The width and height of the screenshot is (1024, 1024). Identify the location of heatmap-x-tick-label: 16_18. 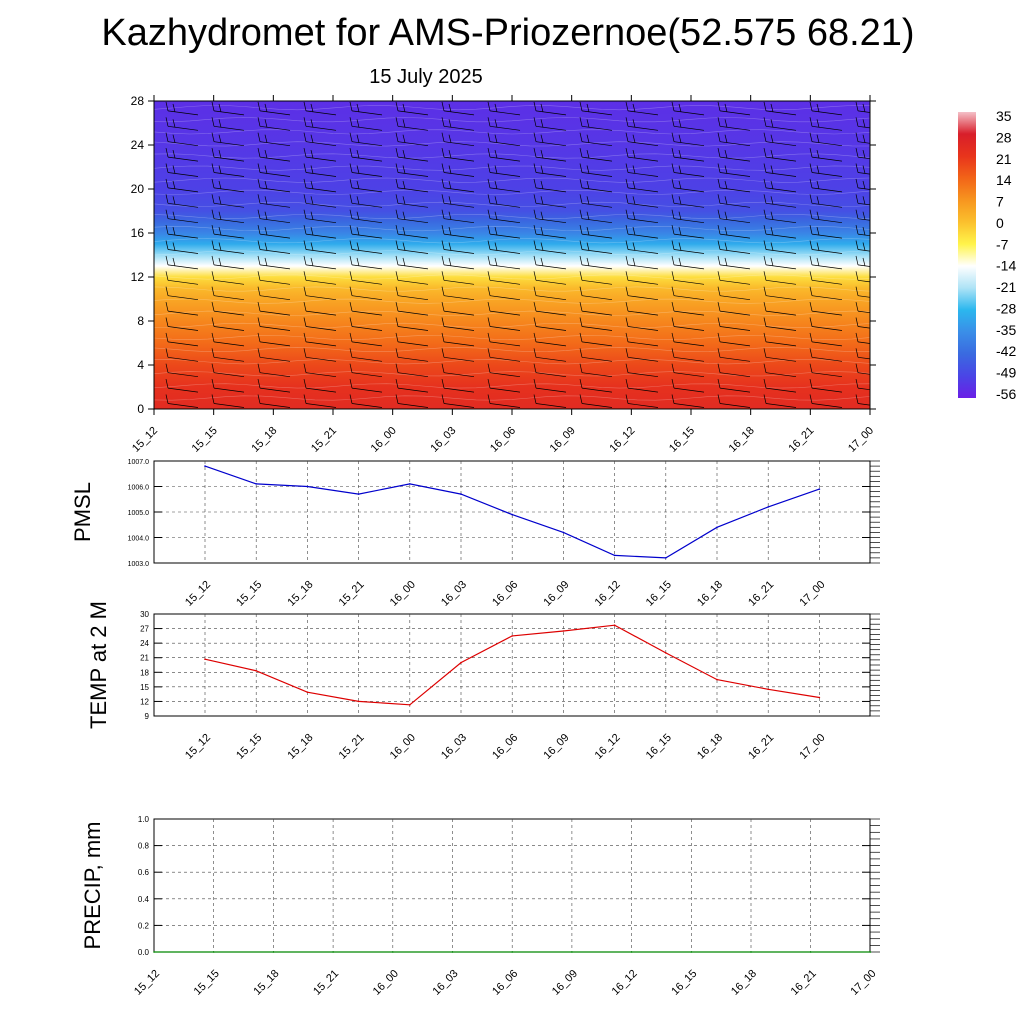
(742, 440).